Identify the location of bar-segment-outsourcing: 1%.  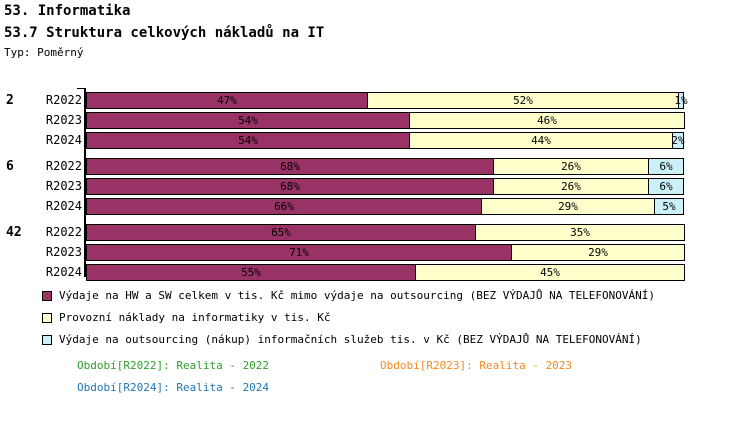
(681, 100).